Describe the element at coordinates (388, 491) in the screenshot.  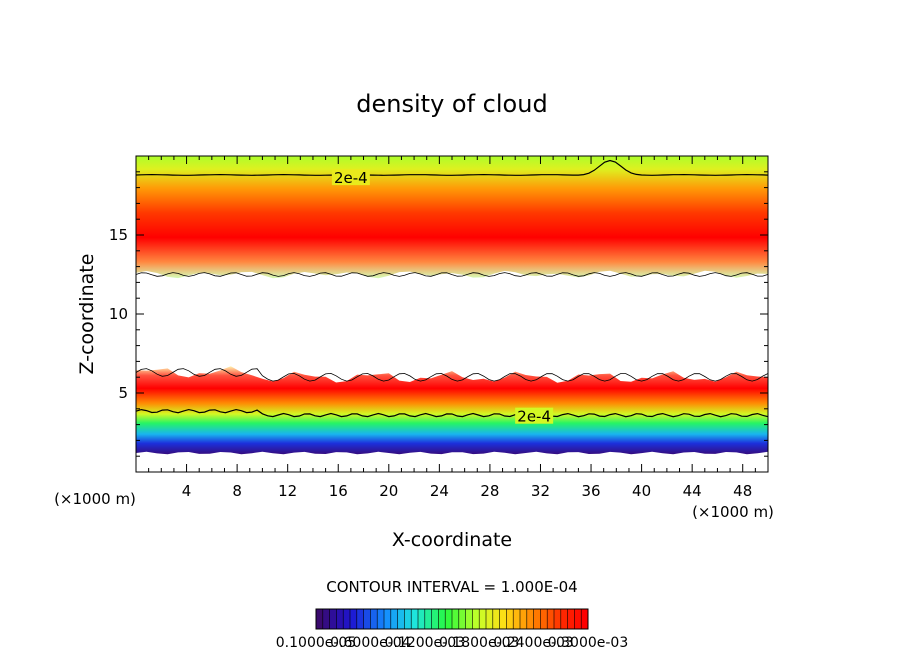
I see `x-tick-label: 20` at that location.